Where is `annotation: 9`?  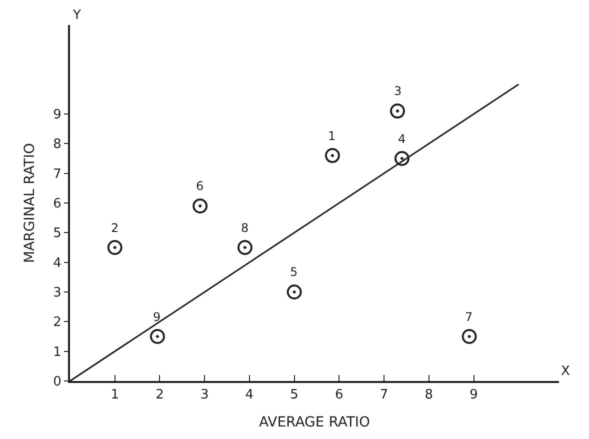 annotation: 9 is located at coordinates (157, 317).